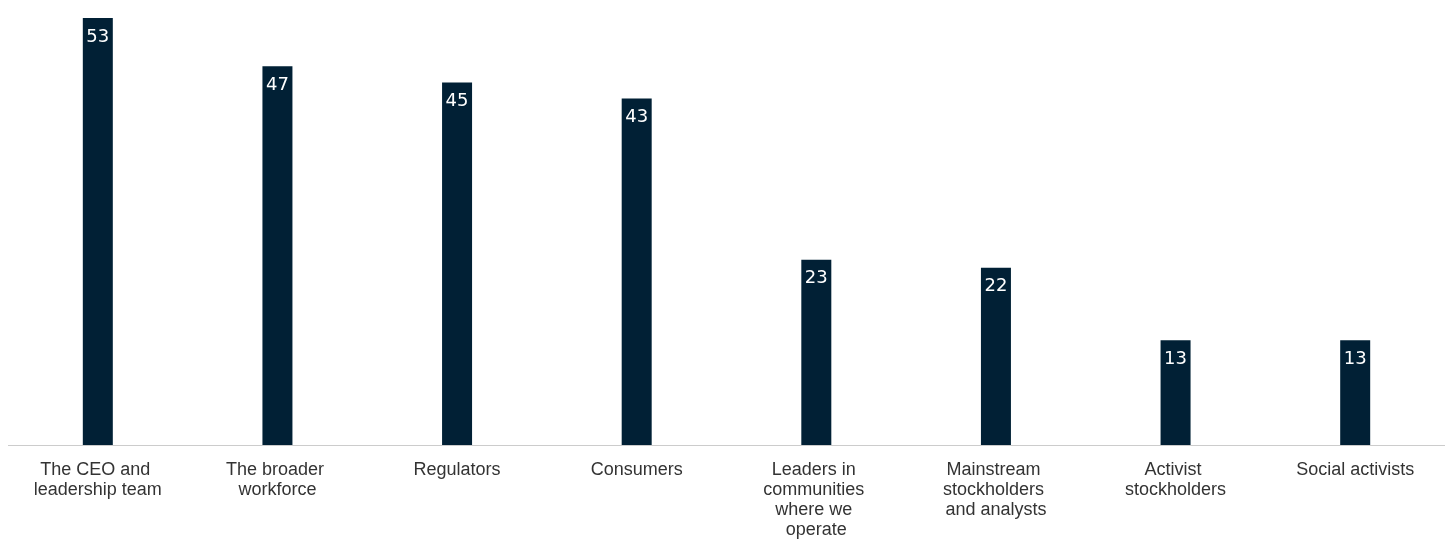  Describe the element at coordinates (816, 499) in the screenshot. I see `x-tick-label: Leaders in communities where we operate` at that location.